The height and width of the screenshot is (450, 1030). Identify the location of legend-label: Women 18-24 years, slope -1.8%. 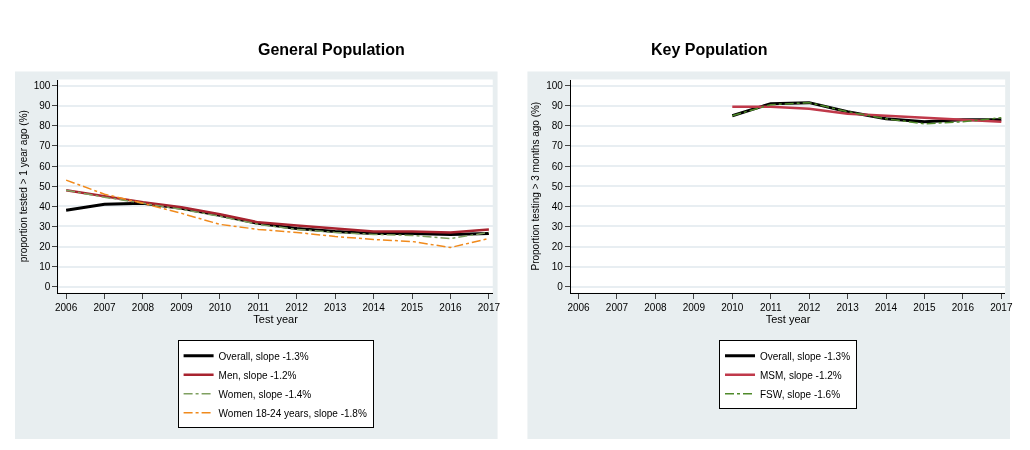
(292, 413).